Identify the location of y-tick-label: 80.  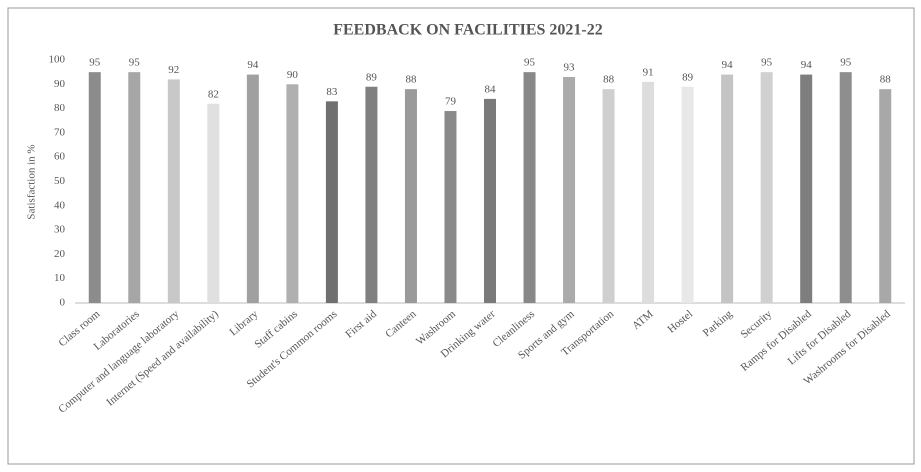
(60, 108).